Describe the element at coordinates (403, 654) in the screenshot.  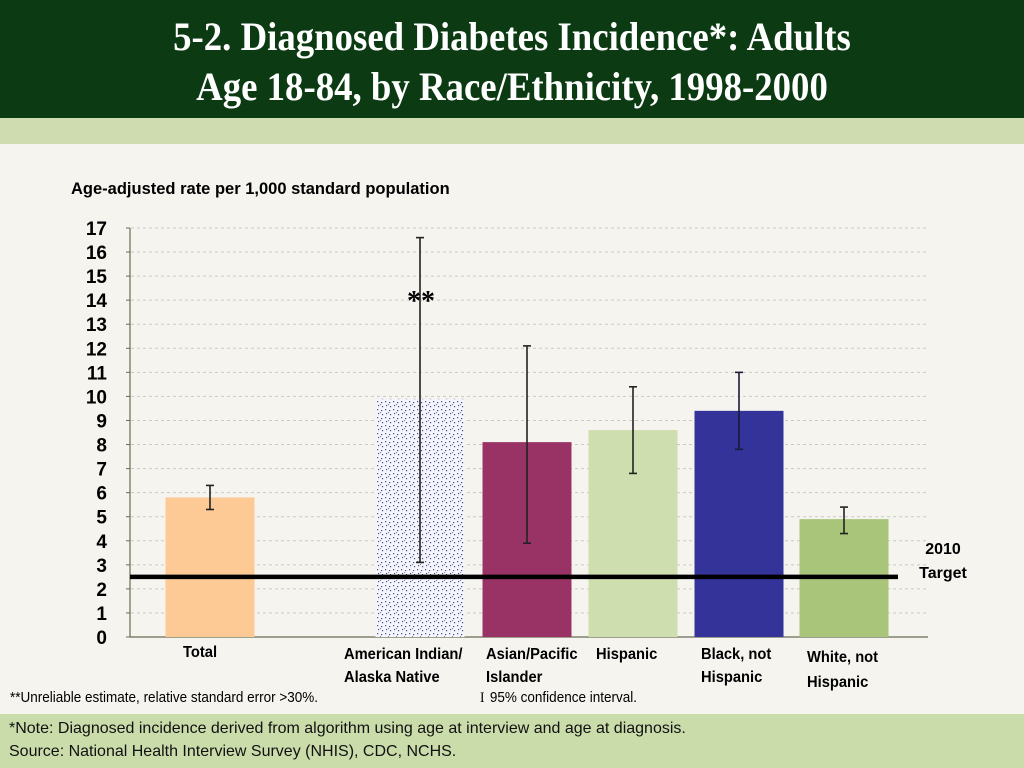
I see `x-category-label: American Indian/` at that location.